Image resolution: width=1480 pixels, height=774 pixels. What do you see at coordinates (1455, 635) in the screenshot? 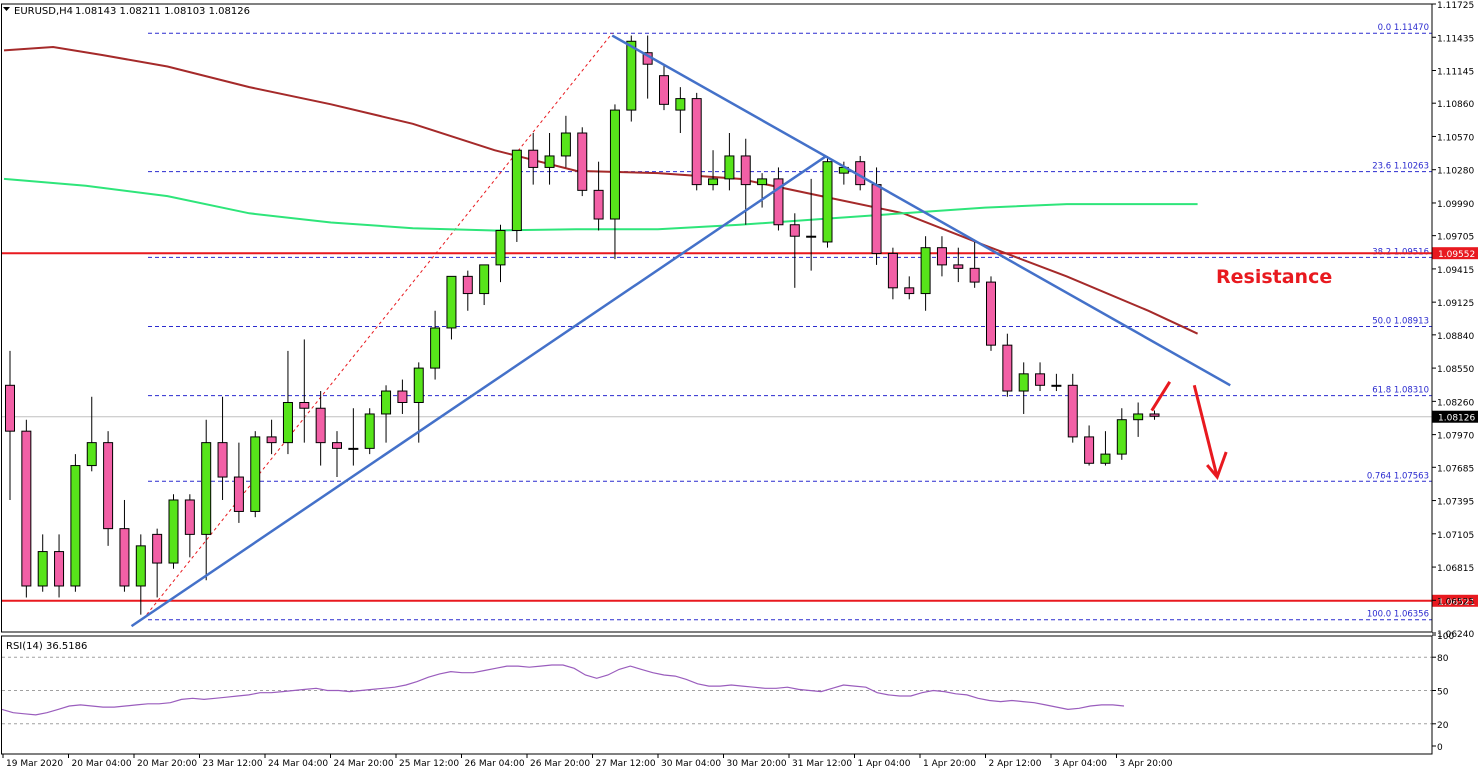
I see `price-tick-label: 1.06240` at bounding box center [1455, 635].